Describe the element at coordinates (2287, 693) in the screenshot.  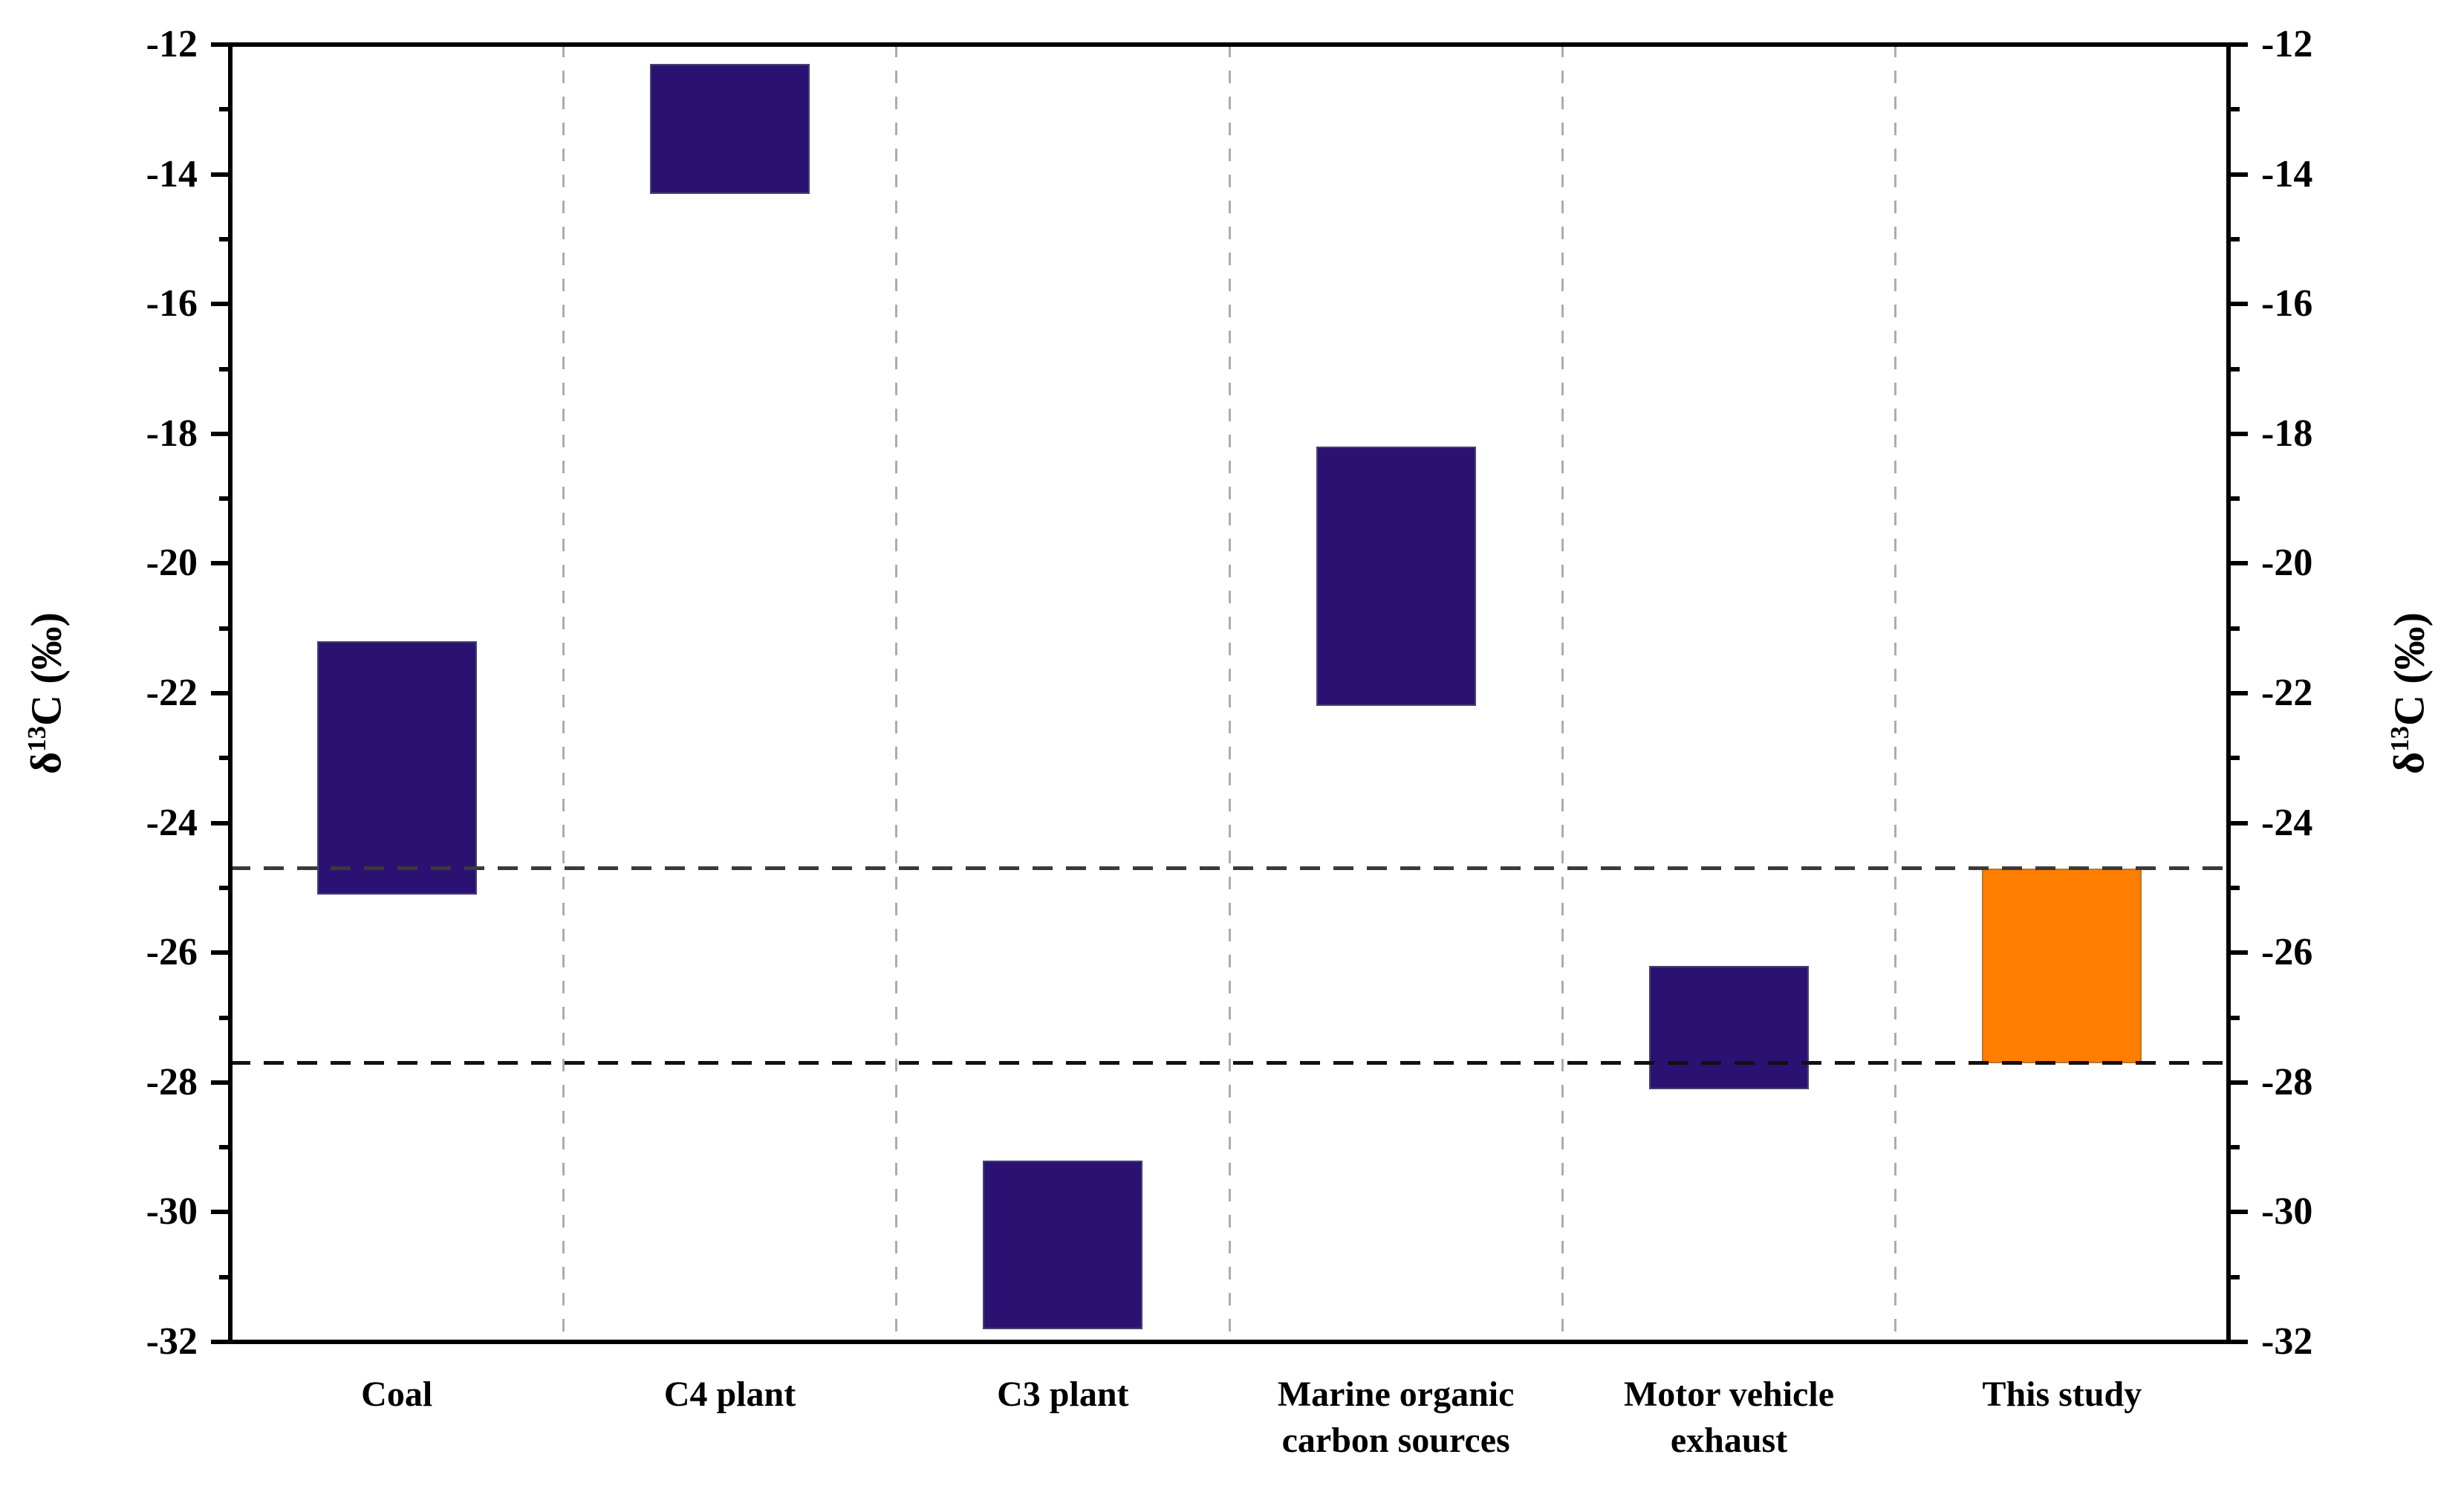
I see `y-tick-label-right: -22` at that location.